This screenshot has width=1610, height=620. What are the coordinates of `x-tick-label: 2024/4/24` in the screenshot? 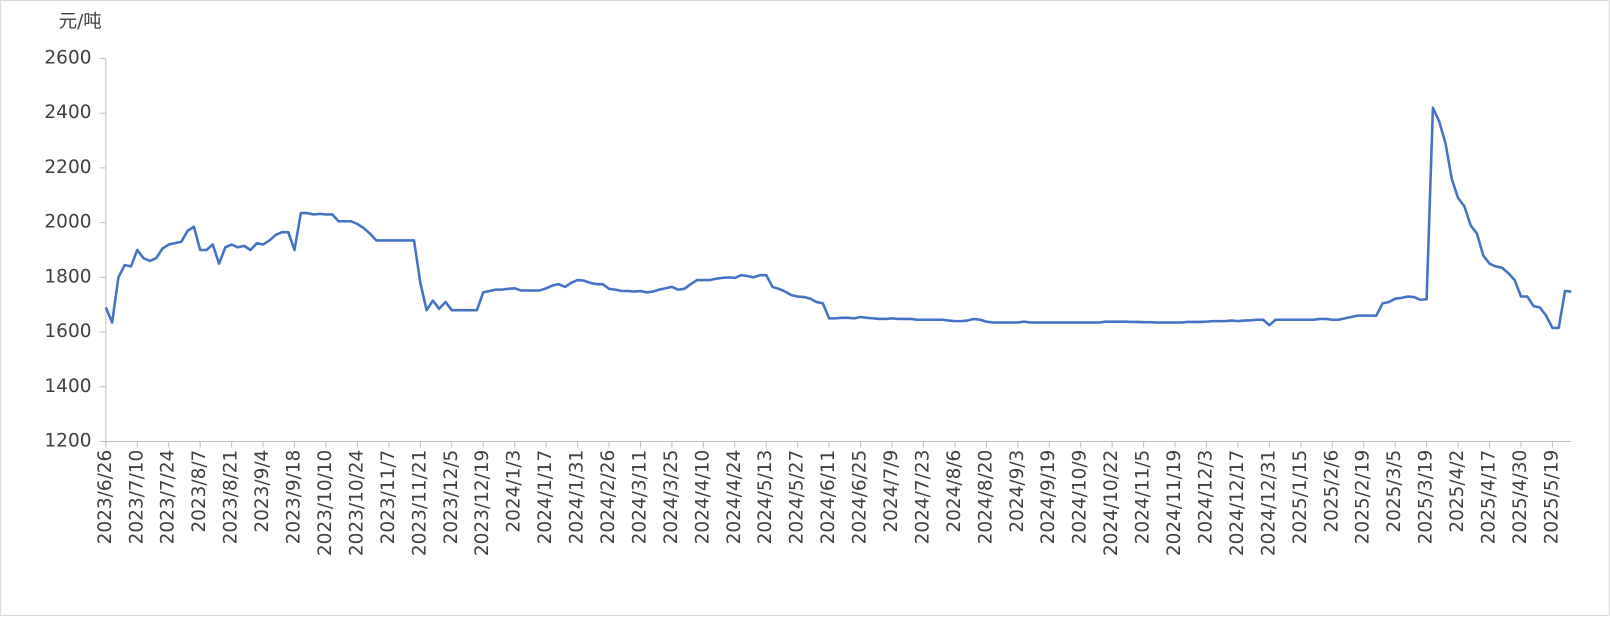 It's located at (734, 497).